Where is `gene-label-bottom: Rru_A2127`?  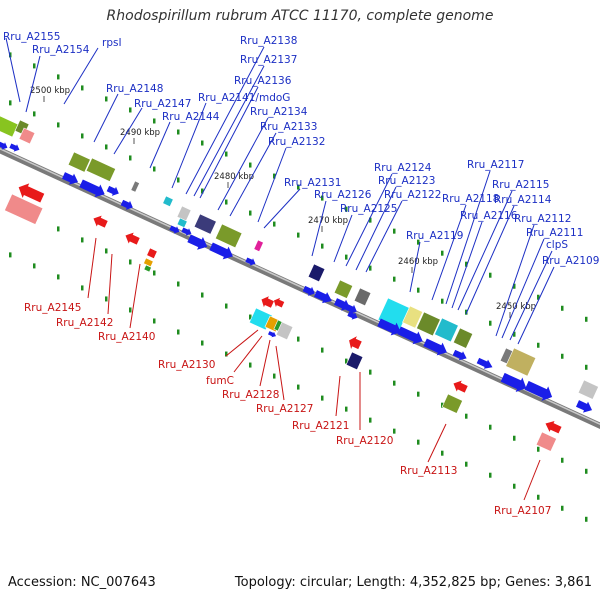
gene-label-bottom: Rru_A2127 is located at coordinates (284, 409).